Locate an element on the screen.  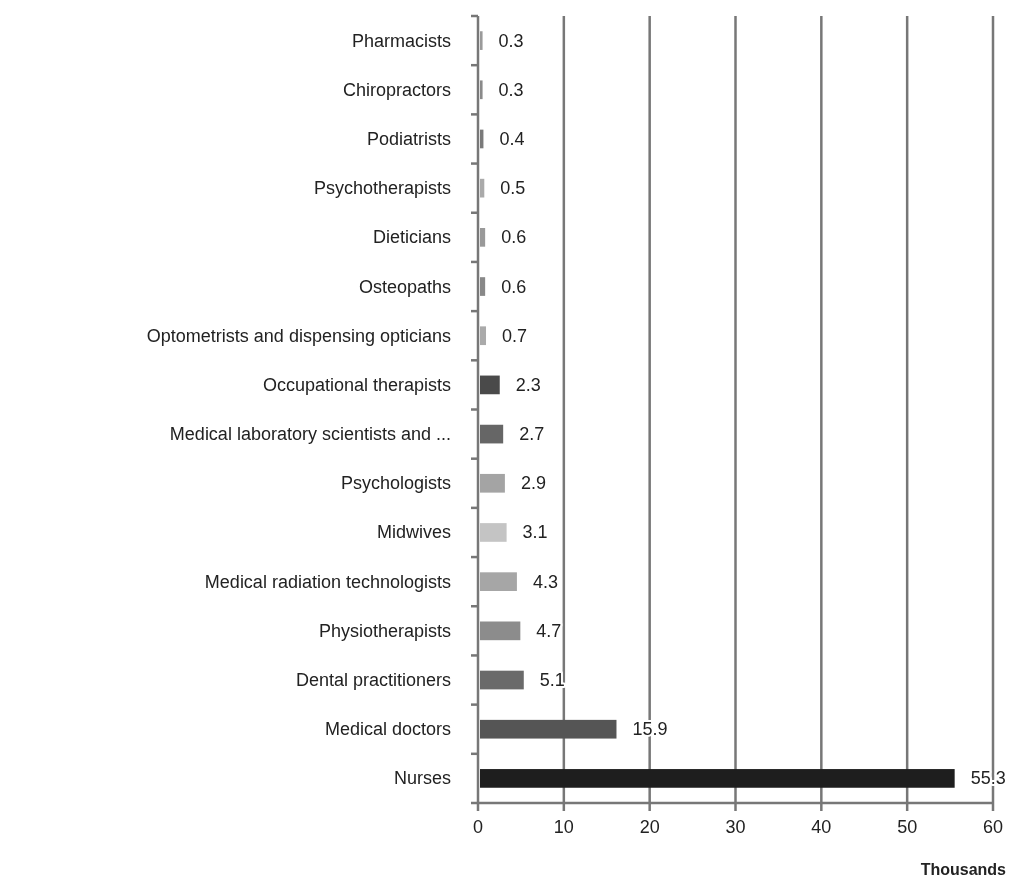
y-tick-label: Chiropractors is located at coordinates (396, 89).